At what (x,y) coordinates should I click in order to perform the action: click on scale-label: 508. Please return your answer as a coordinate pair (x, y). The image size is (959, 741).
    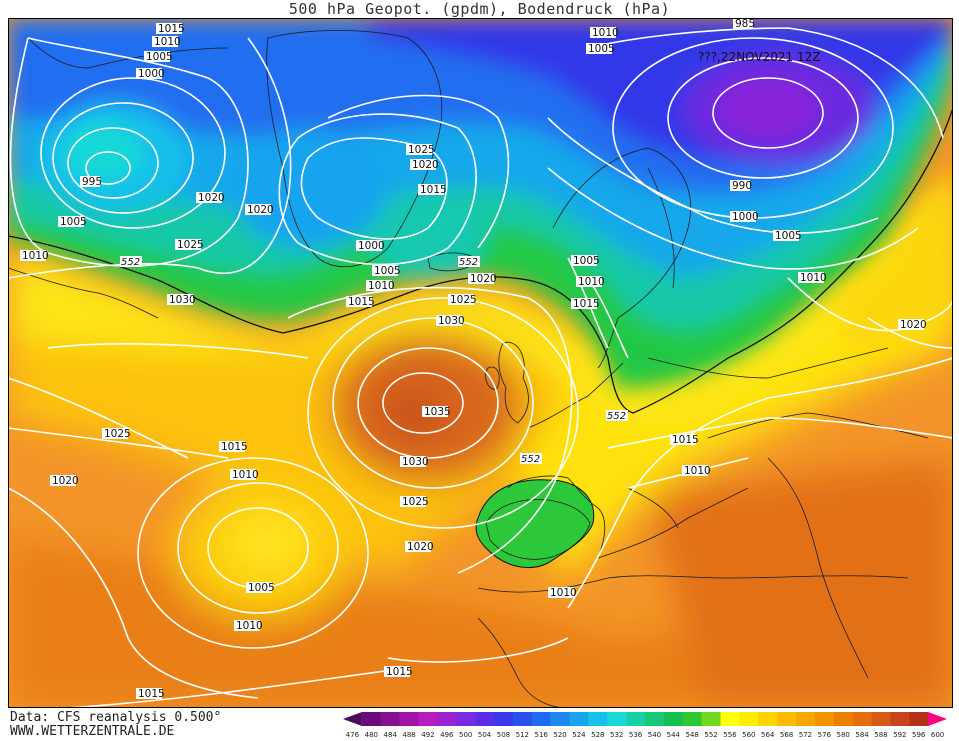
    Looking at the image, I should click on (503, 735).